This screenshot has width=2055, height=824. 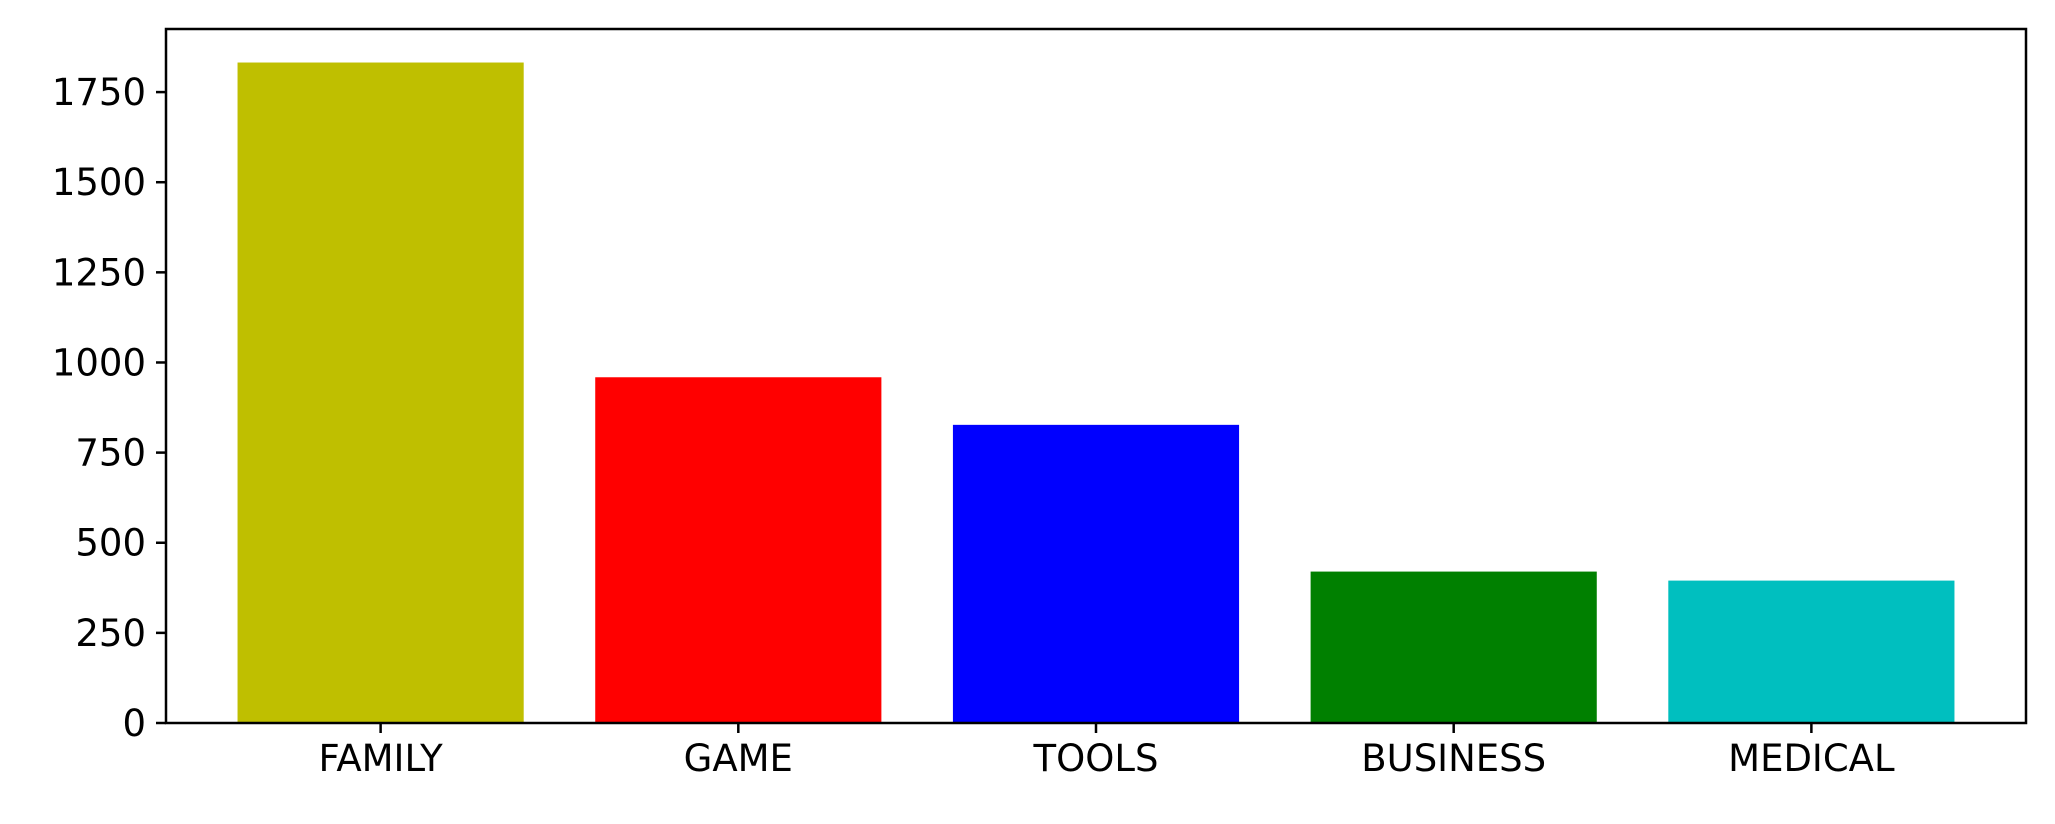 What do you see at coordinates (738, 758) in the screenshot?
I see `x-tick-label: GAME` at bounding box center [738, 758].